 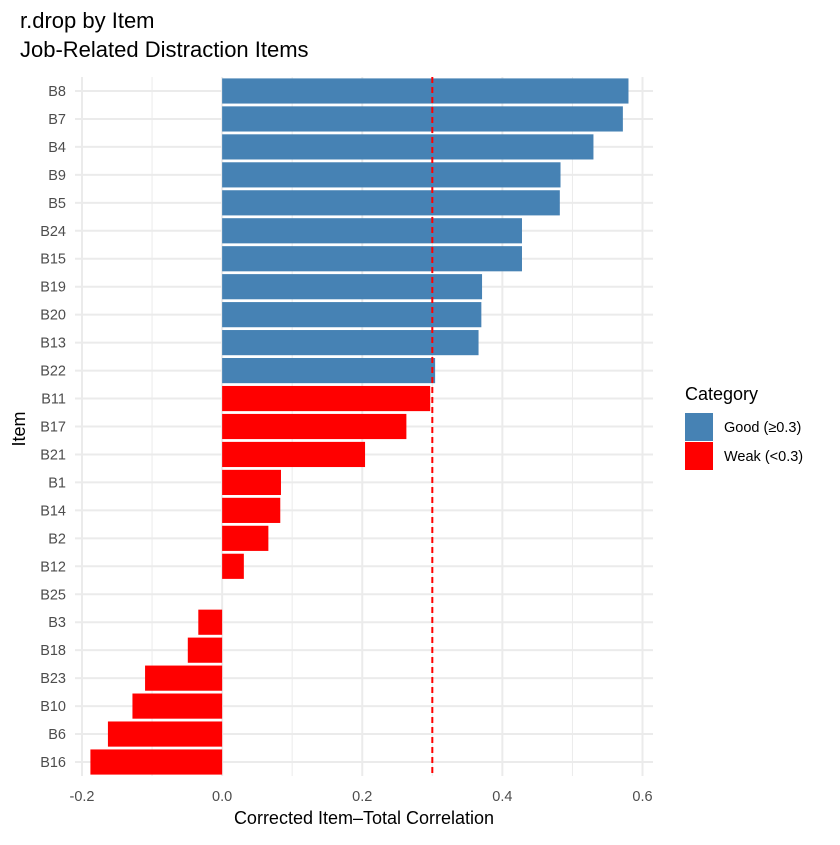 I want to click on legend-title: Category, so click(x=721, y=394).